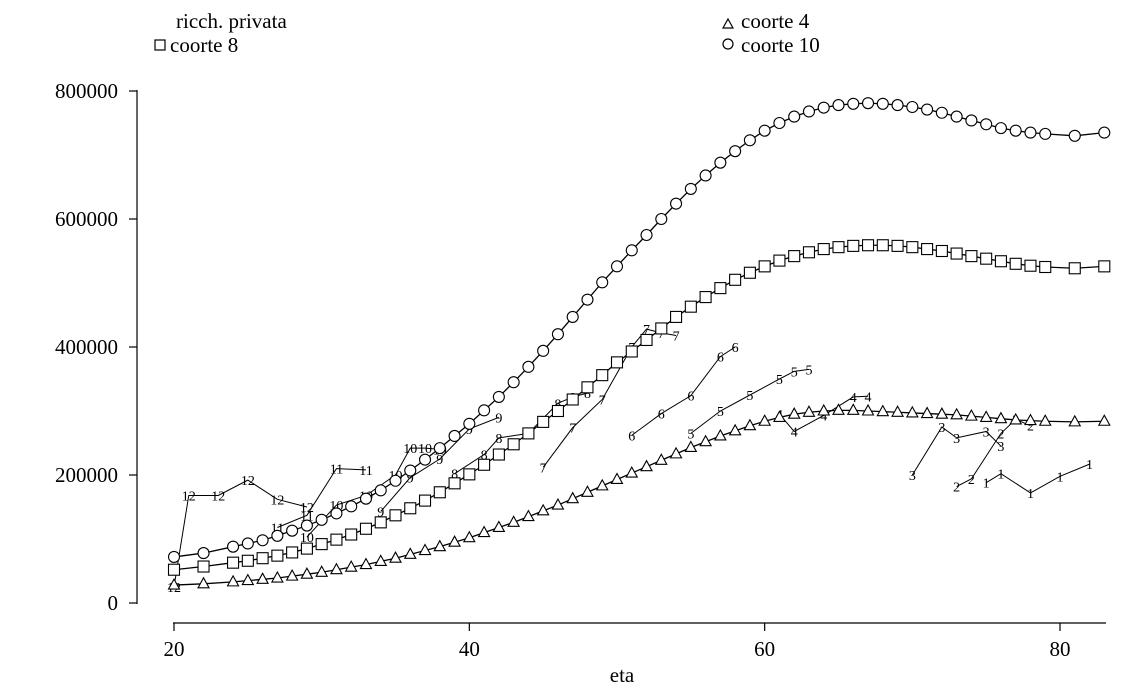 This screenshot has height=689, width=1123. I want to click on x-tick-label: 60, so click(764, 649).